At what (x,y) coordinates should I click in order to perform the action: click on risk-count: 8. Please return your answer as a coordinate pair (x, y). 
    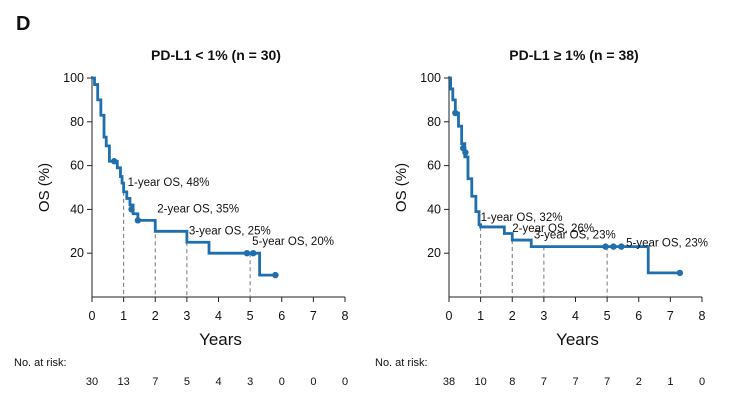
    Looking at the image, I should click on (512, 382).